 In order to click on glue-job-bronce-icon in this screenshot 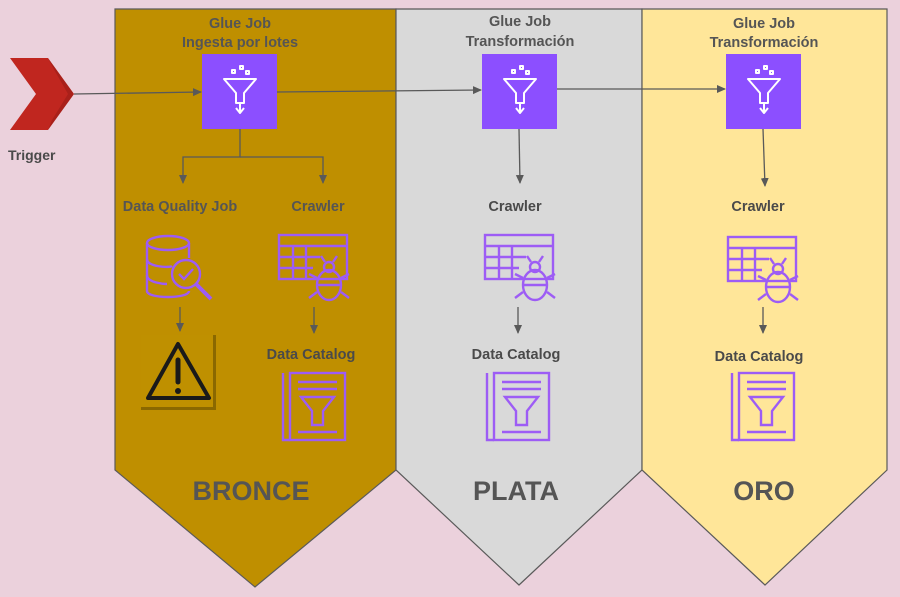, I will do `click(239, 91)`.